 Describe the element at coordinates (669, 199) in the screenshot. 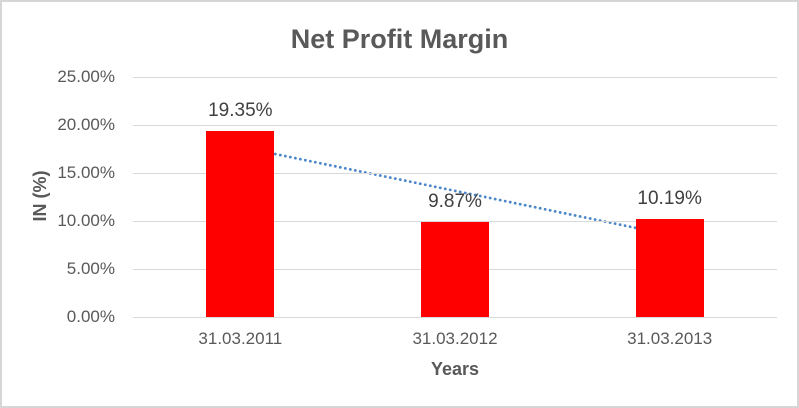

I see `data-label: 10.19%` at that location.